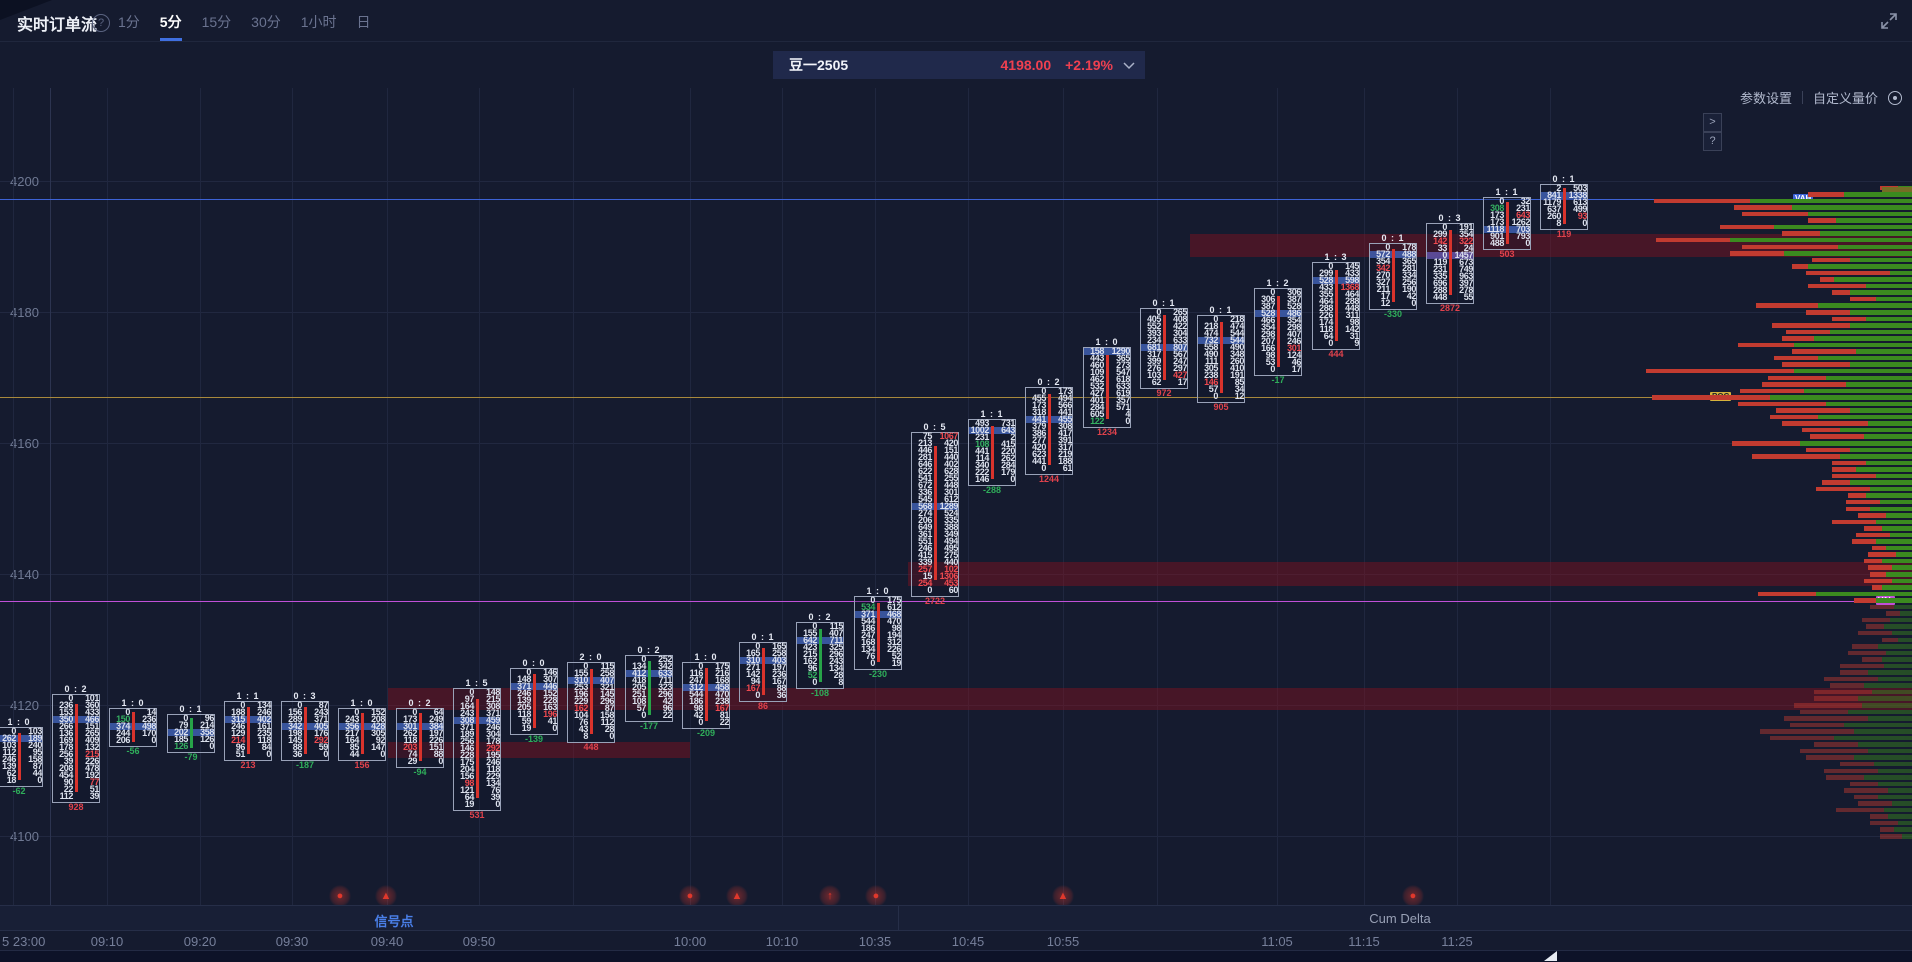 The image size is (1912, 962). I want to click on tab-1分: 1分, so click(129, 22).